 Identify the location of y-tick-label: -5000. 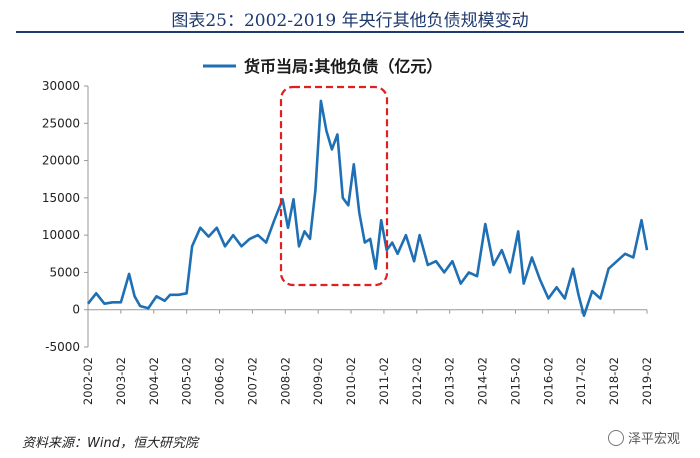
(62, 347).